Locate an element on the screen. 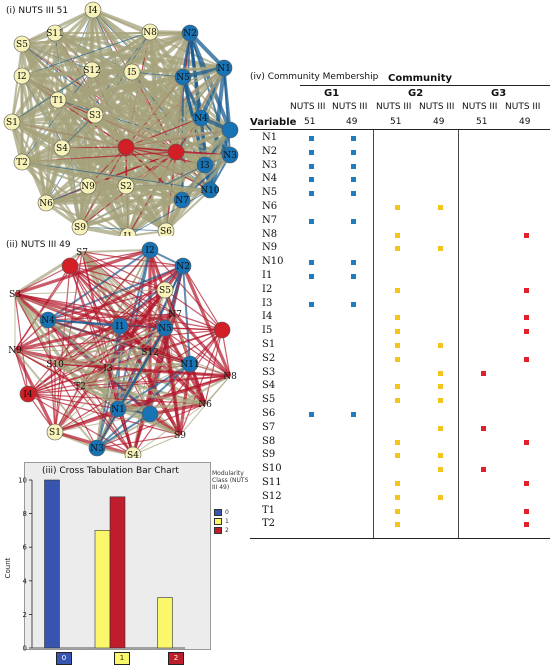  y-tick-label: 6 is located at coordinates (25, 548).